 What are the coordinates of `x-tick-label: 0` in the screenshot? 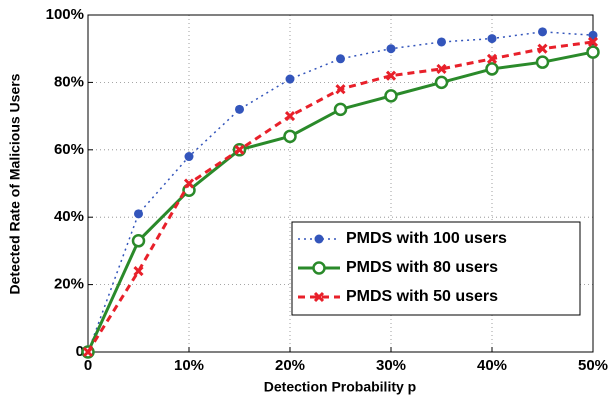 It's located at (88, 365).